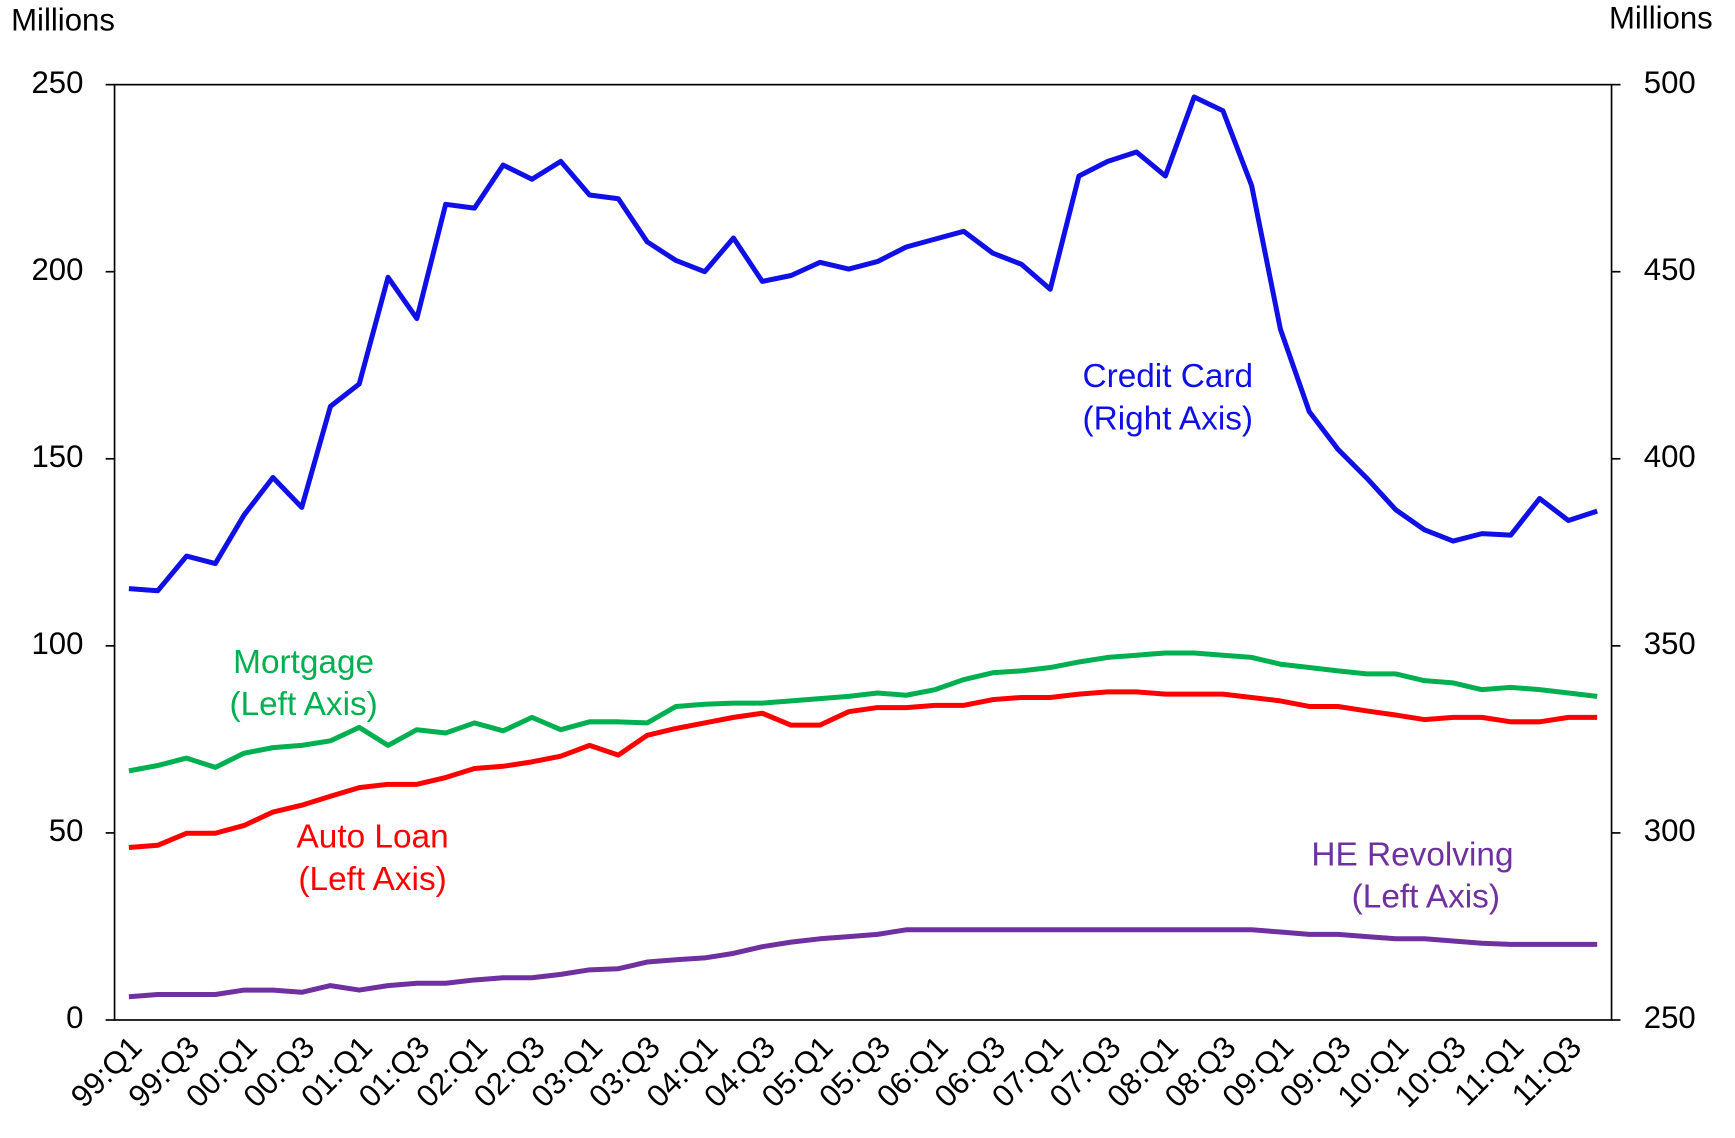 This screenshot has width=1735, height=1138. What do you see at coordinates (63, 20) in the screenshot?
I see `y-axis-label: Millions` at bounding box center [63, 20].